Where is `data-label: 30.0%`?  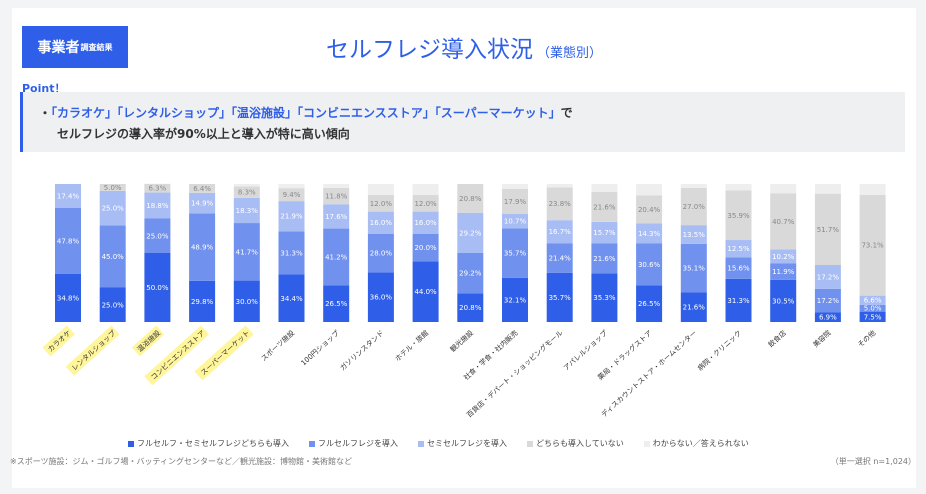
data-label: 30.0% is located at coordinates (247, 302).